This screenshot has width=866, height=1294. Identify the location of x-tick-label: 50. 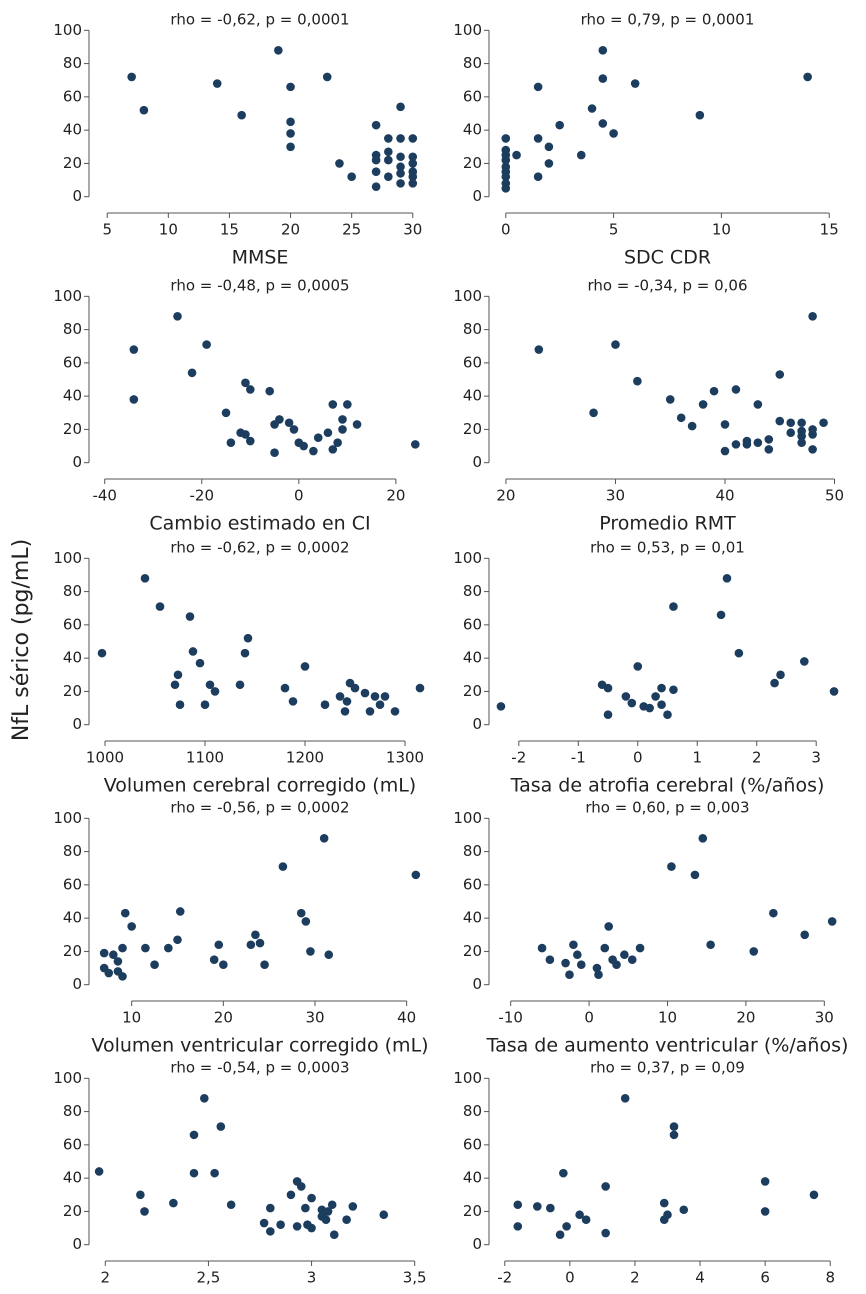
(834, 496).